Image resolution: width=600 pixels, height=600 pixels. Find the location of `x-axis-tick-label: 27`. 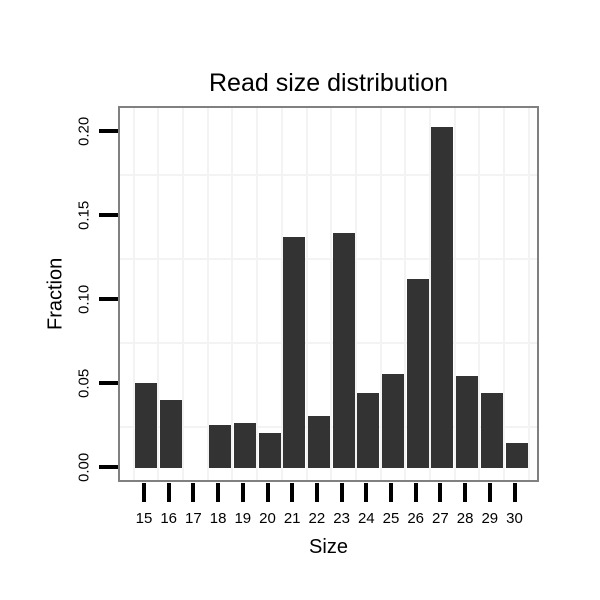

x-axis-tick-label: 27 is located at coordinates (440, 518).